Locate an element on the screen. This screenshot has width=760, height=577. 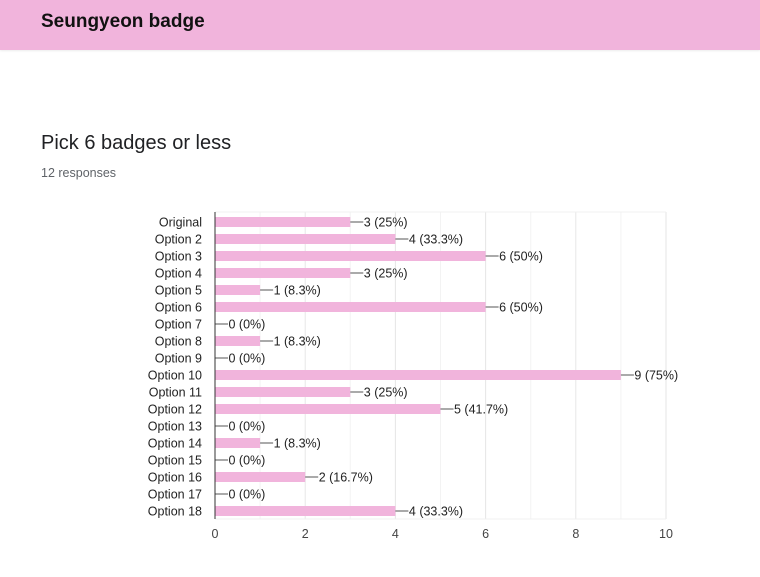
category-label: Option 3 is located at coordinates (178, 257).